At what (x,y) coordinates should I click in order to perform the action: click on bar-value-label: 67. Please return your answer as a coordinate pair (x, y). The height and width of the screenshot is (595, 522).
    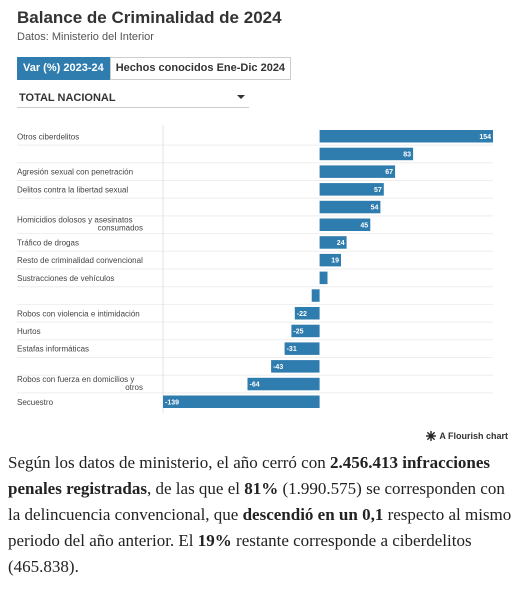
    Looking at the image, I should click on (389, 172).